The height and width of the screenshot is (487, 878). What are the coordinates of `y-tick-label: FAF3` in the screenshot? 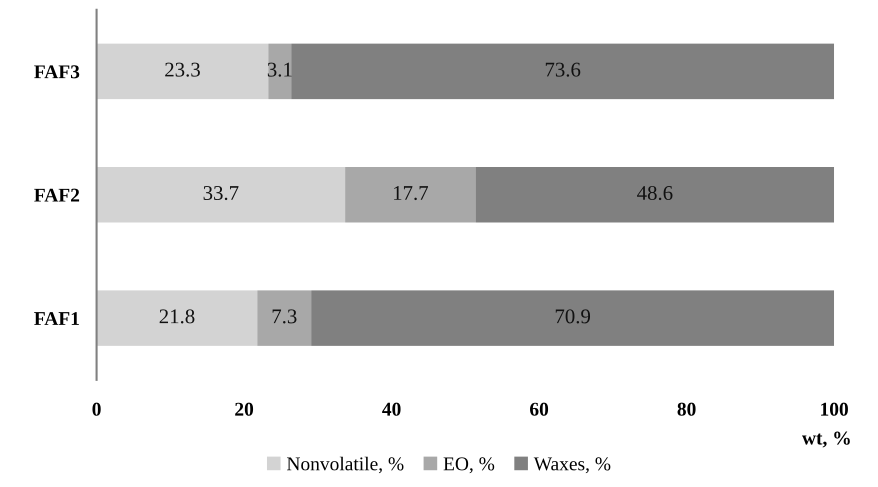 It's located at (57, 71).